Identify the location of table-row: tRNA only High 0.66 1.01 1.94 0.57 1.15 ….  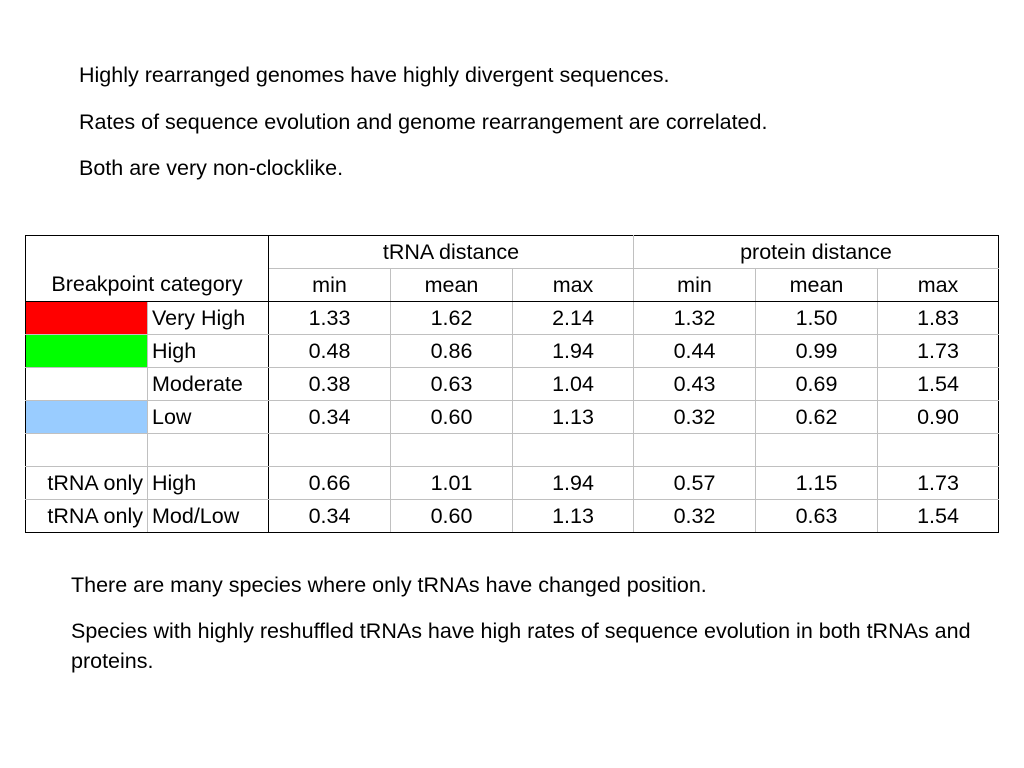
(512, 483).